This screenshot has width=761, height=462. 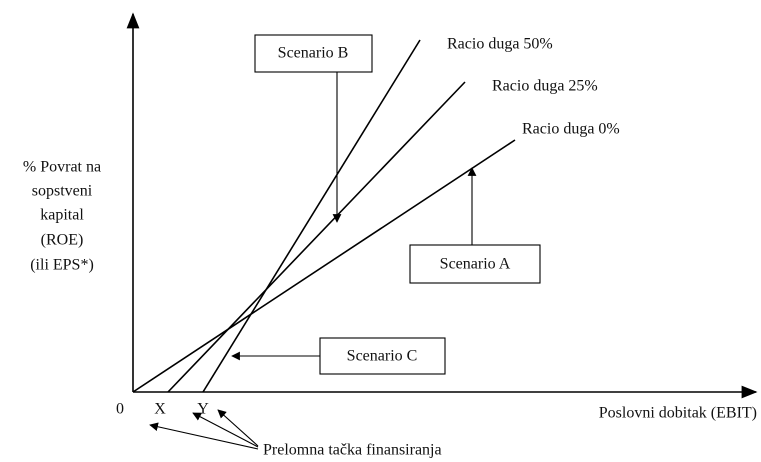 I want to click on line-label: Racio duga 50%, so click(x=500, y=44).